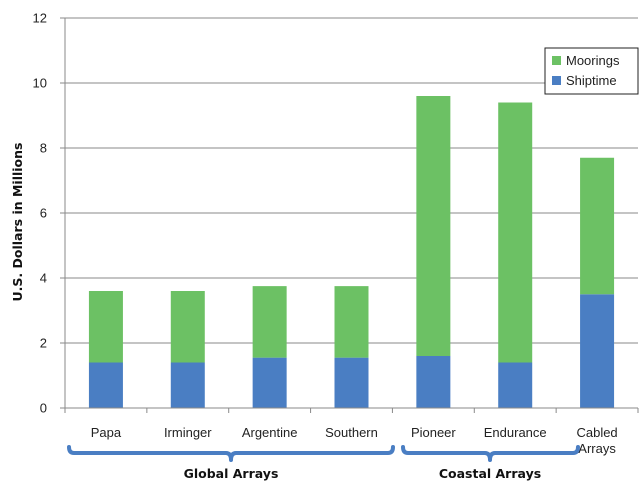 Image resolution: width=642 pixels, height=487 pixels. Describe the element at coordinates (187, 385) in the screenshot. I see `bar-irminger-shiptime` at that location.